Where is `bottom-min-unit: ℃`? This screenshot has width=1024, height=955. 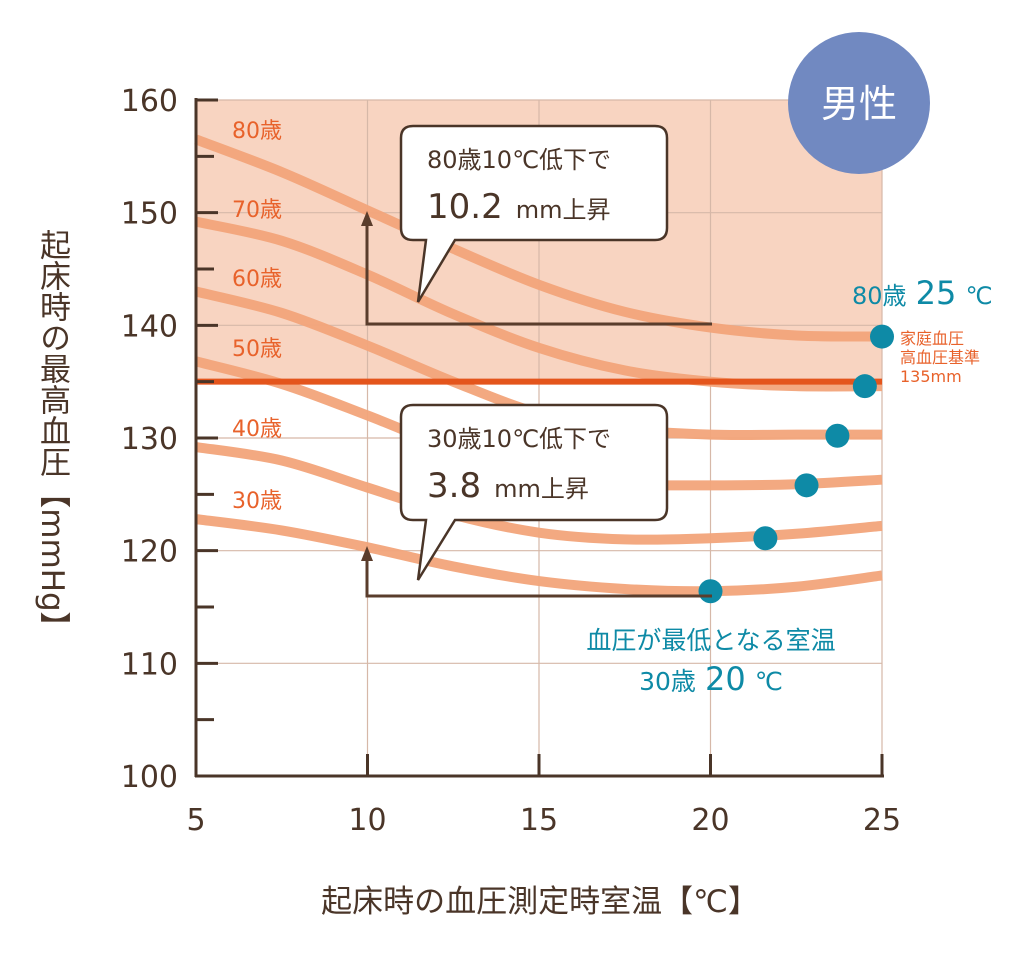 bottom-min-unit: ℃ is located at coordinates (769, 681).